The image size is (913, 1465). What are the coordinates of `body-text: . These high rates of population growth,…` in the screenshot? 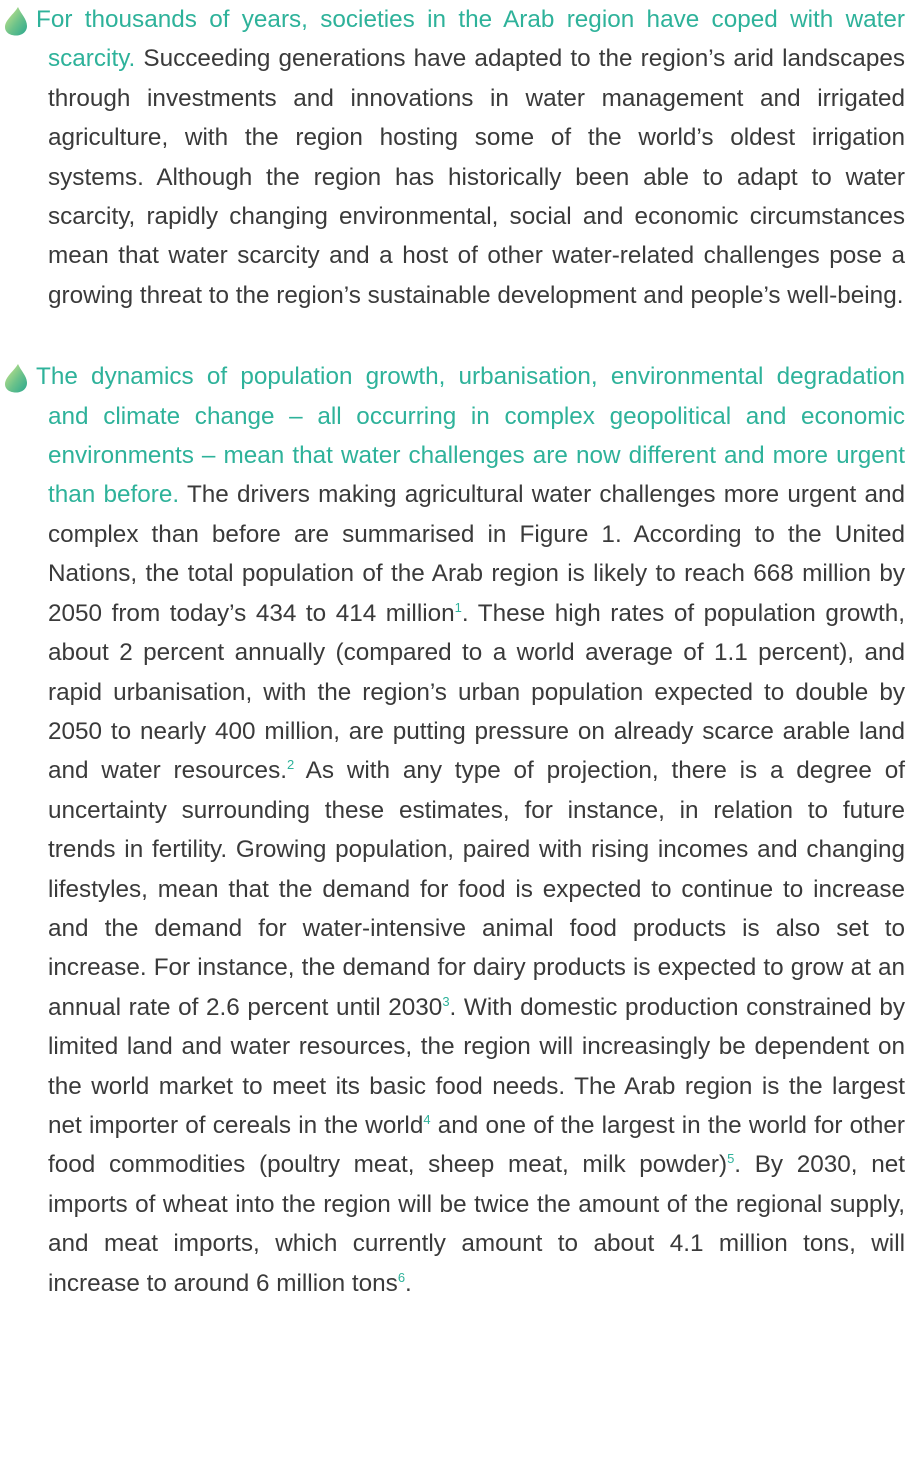 It's located at (476, 692).